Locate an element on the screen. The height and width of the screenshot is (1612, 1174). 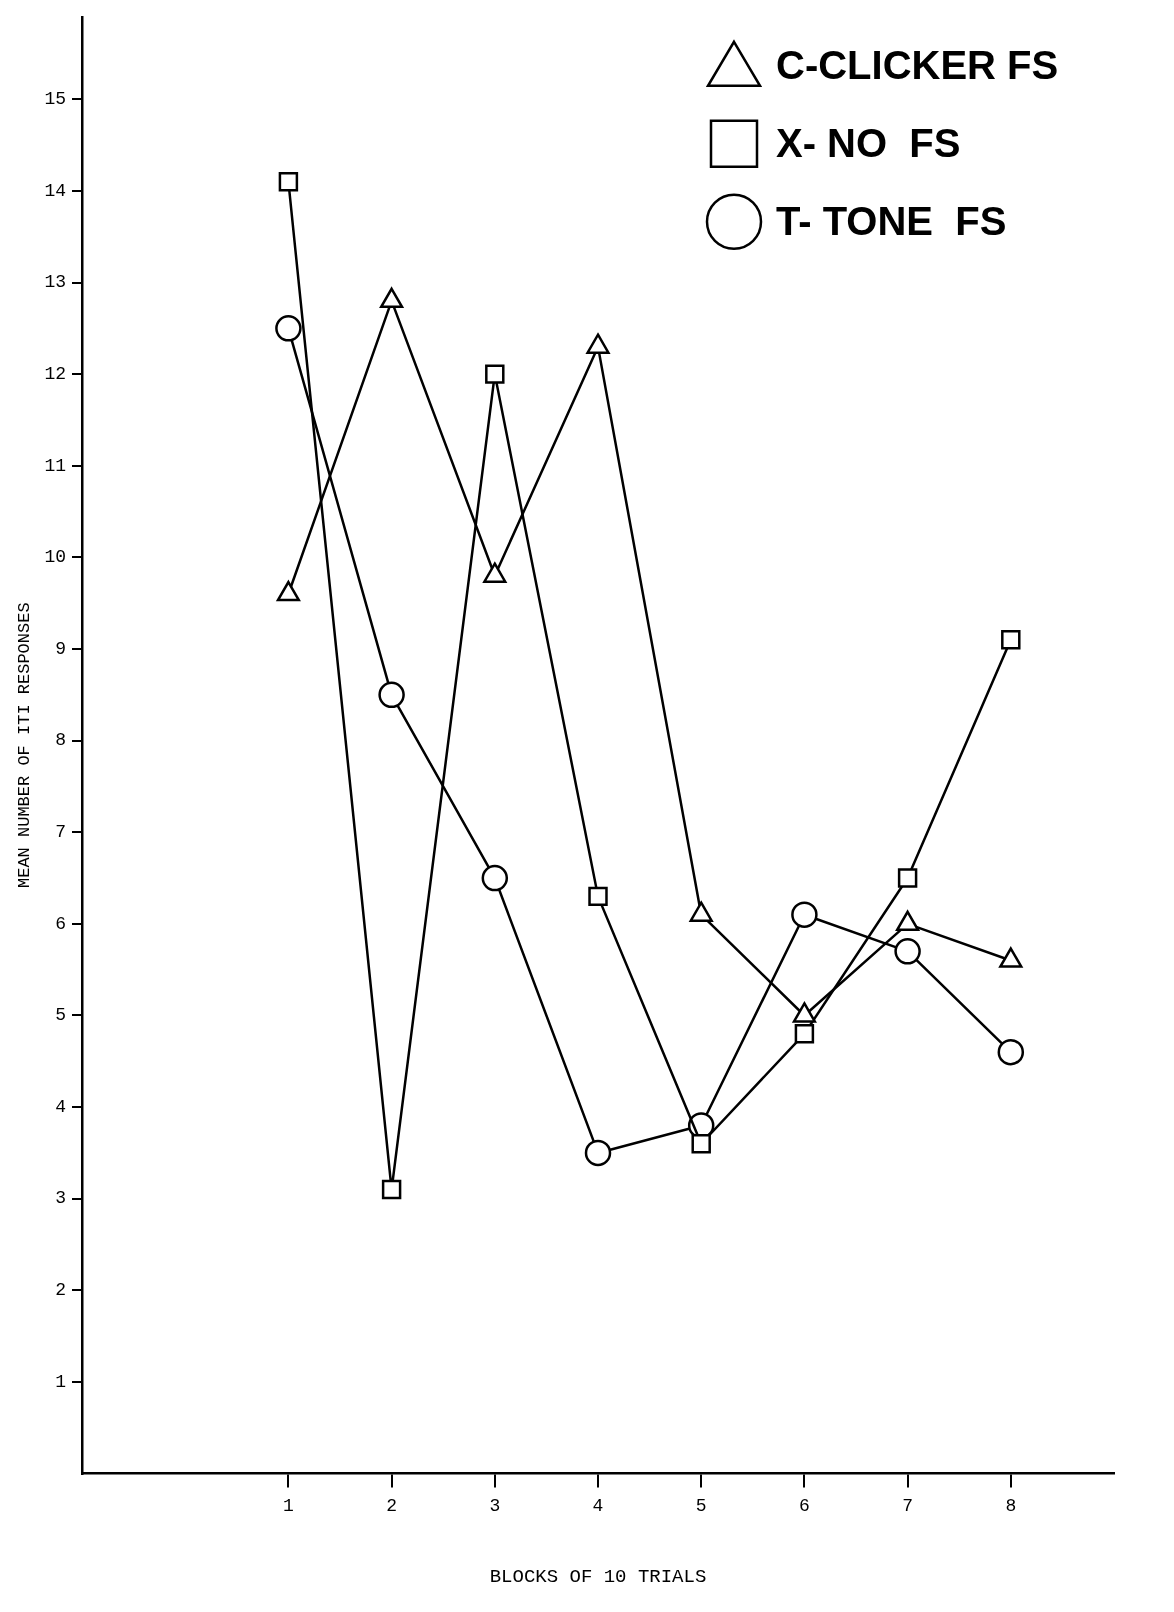
x-tick-label: 8 is located at coordinates (1011, 1506).